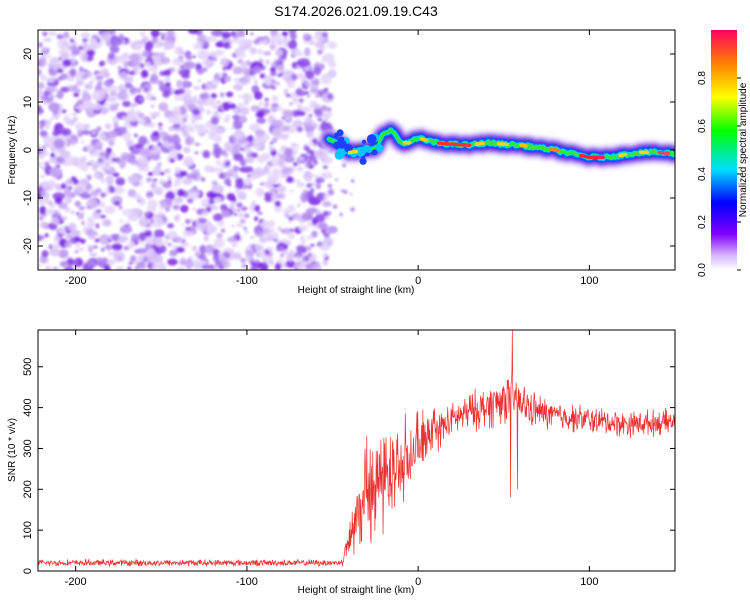  What do you see at coordinates (28, 150) in the screenshot?
I see `y-tick-label: 0` at bounding box center [28, 150].